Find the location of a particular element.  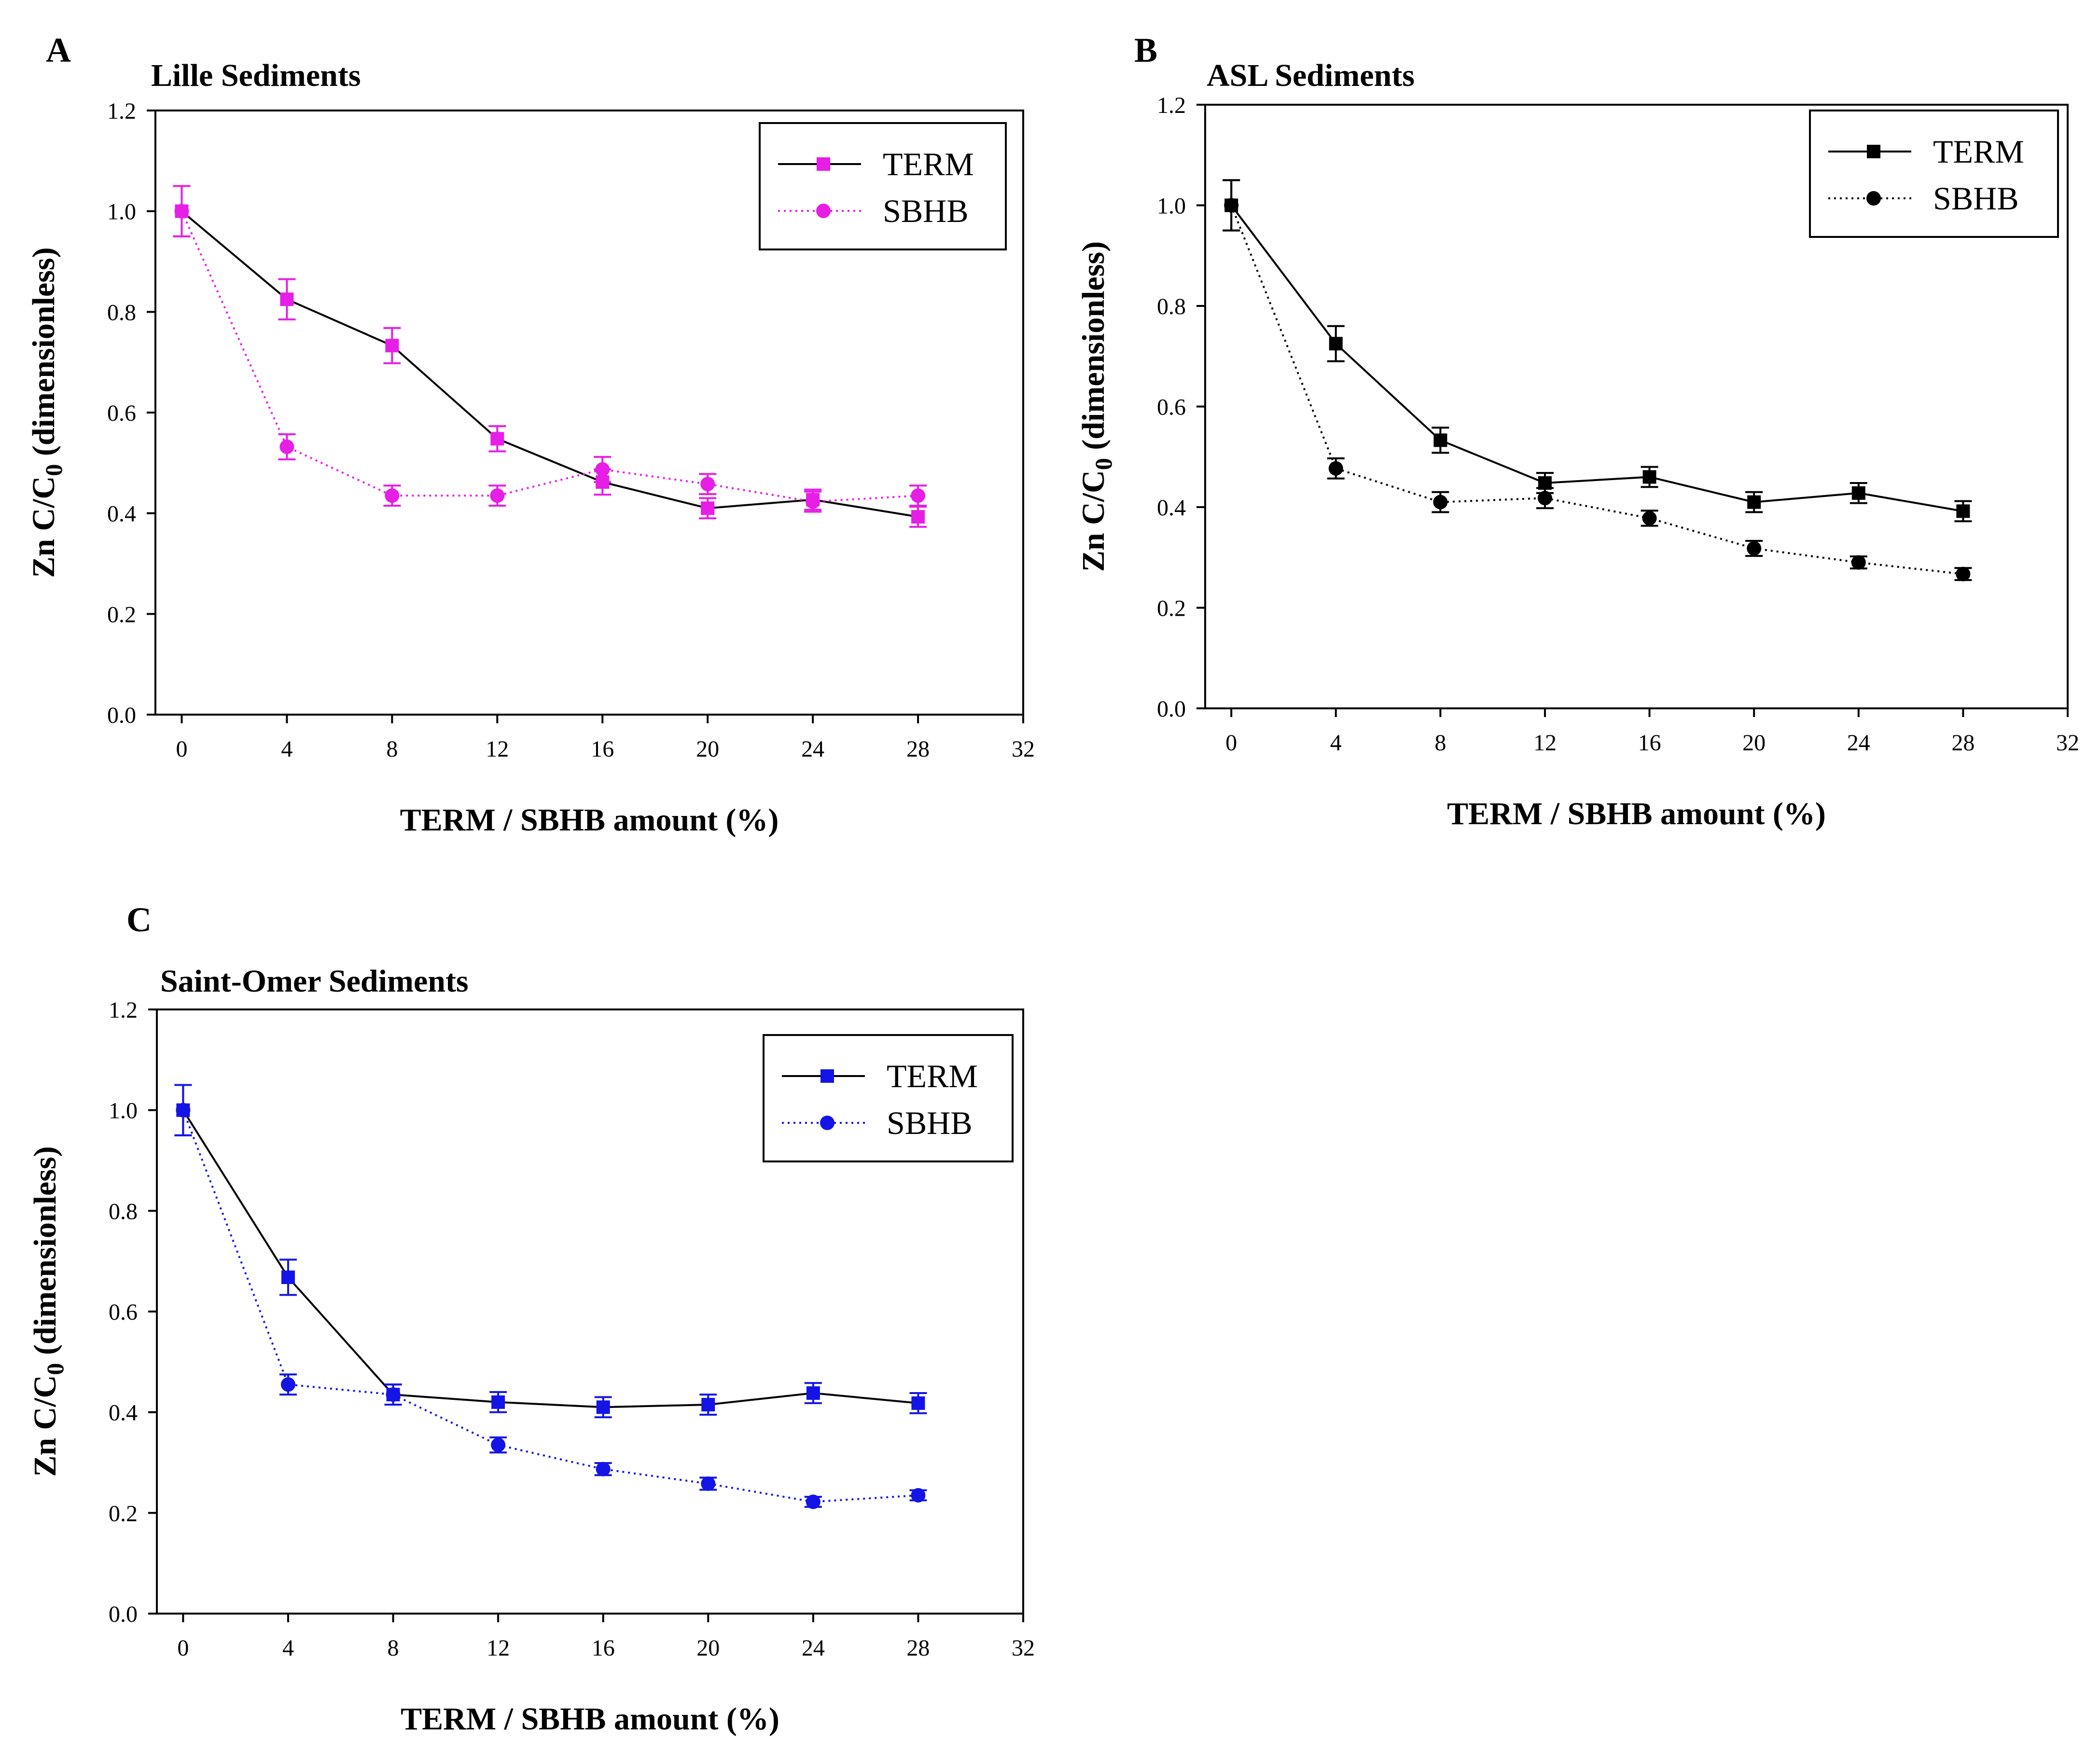

legend-label-term: TERM is located at coordinates (932, 1076).